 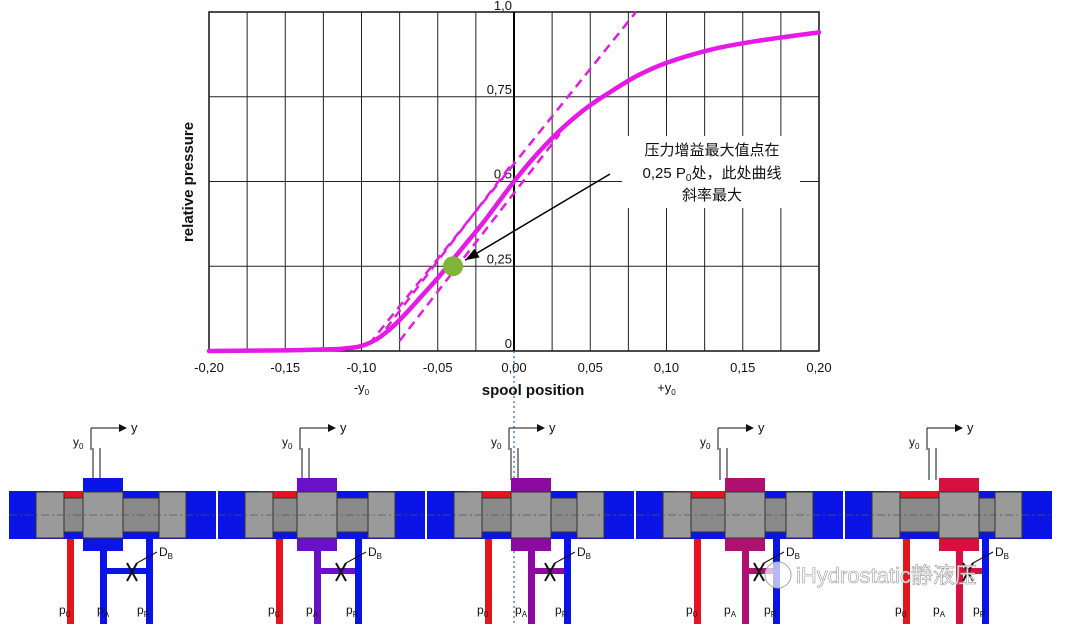 I want to click on x-tick-label: 0,20, so click(x=818, y=367).